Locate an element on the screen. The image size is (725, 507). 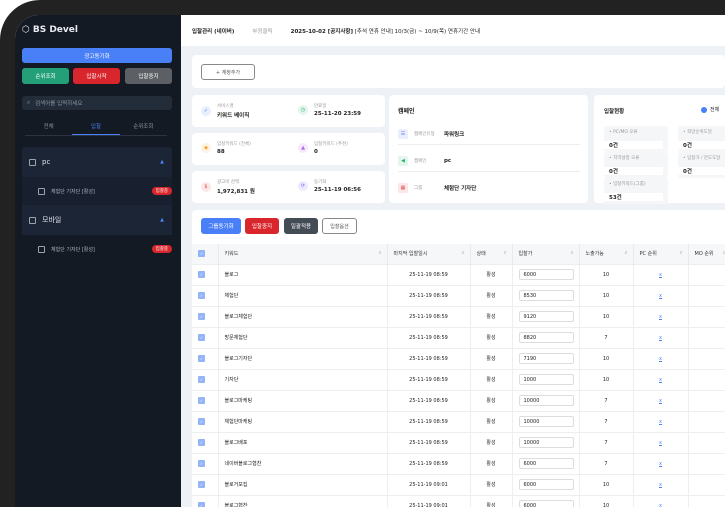
add-account-button: + 계정추가 is located at coordinates (228, 72).